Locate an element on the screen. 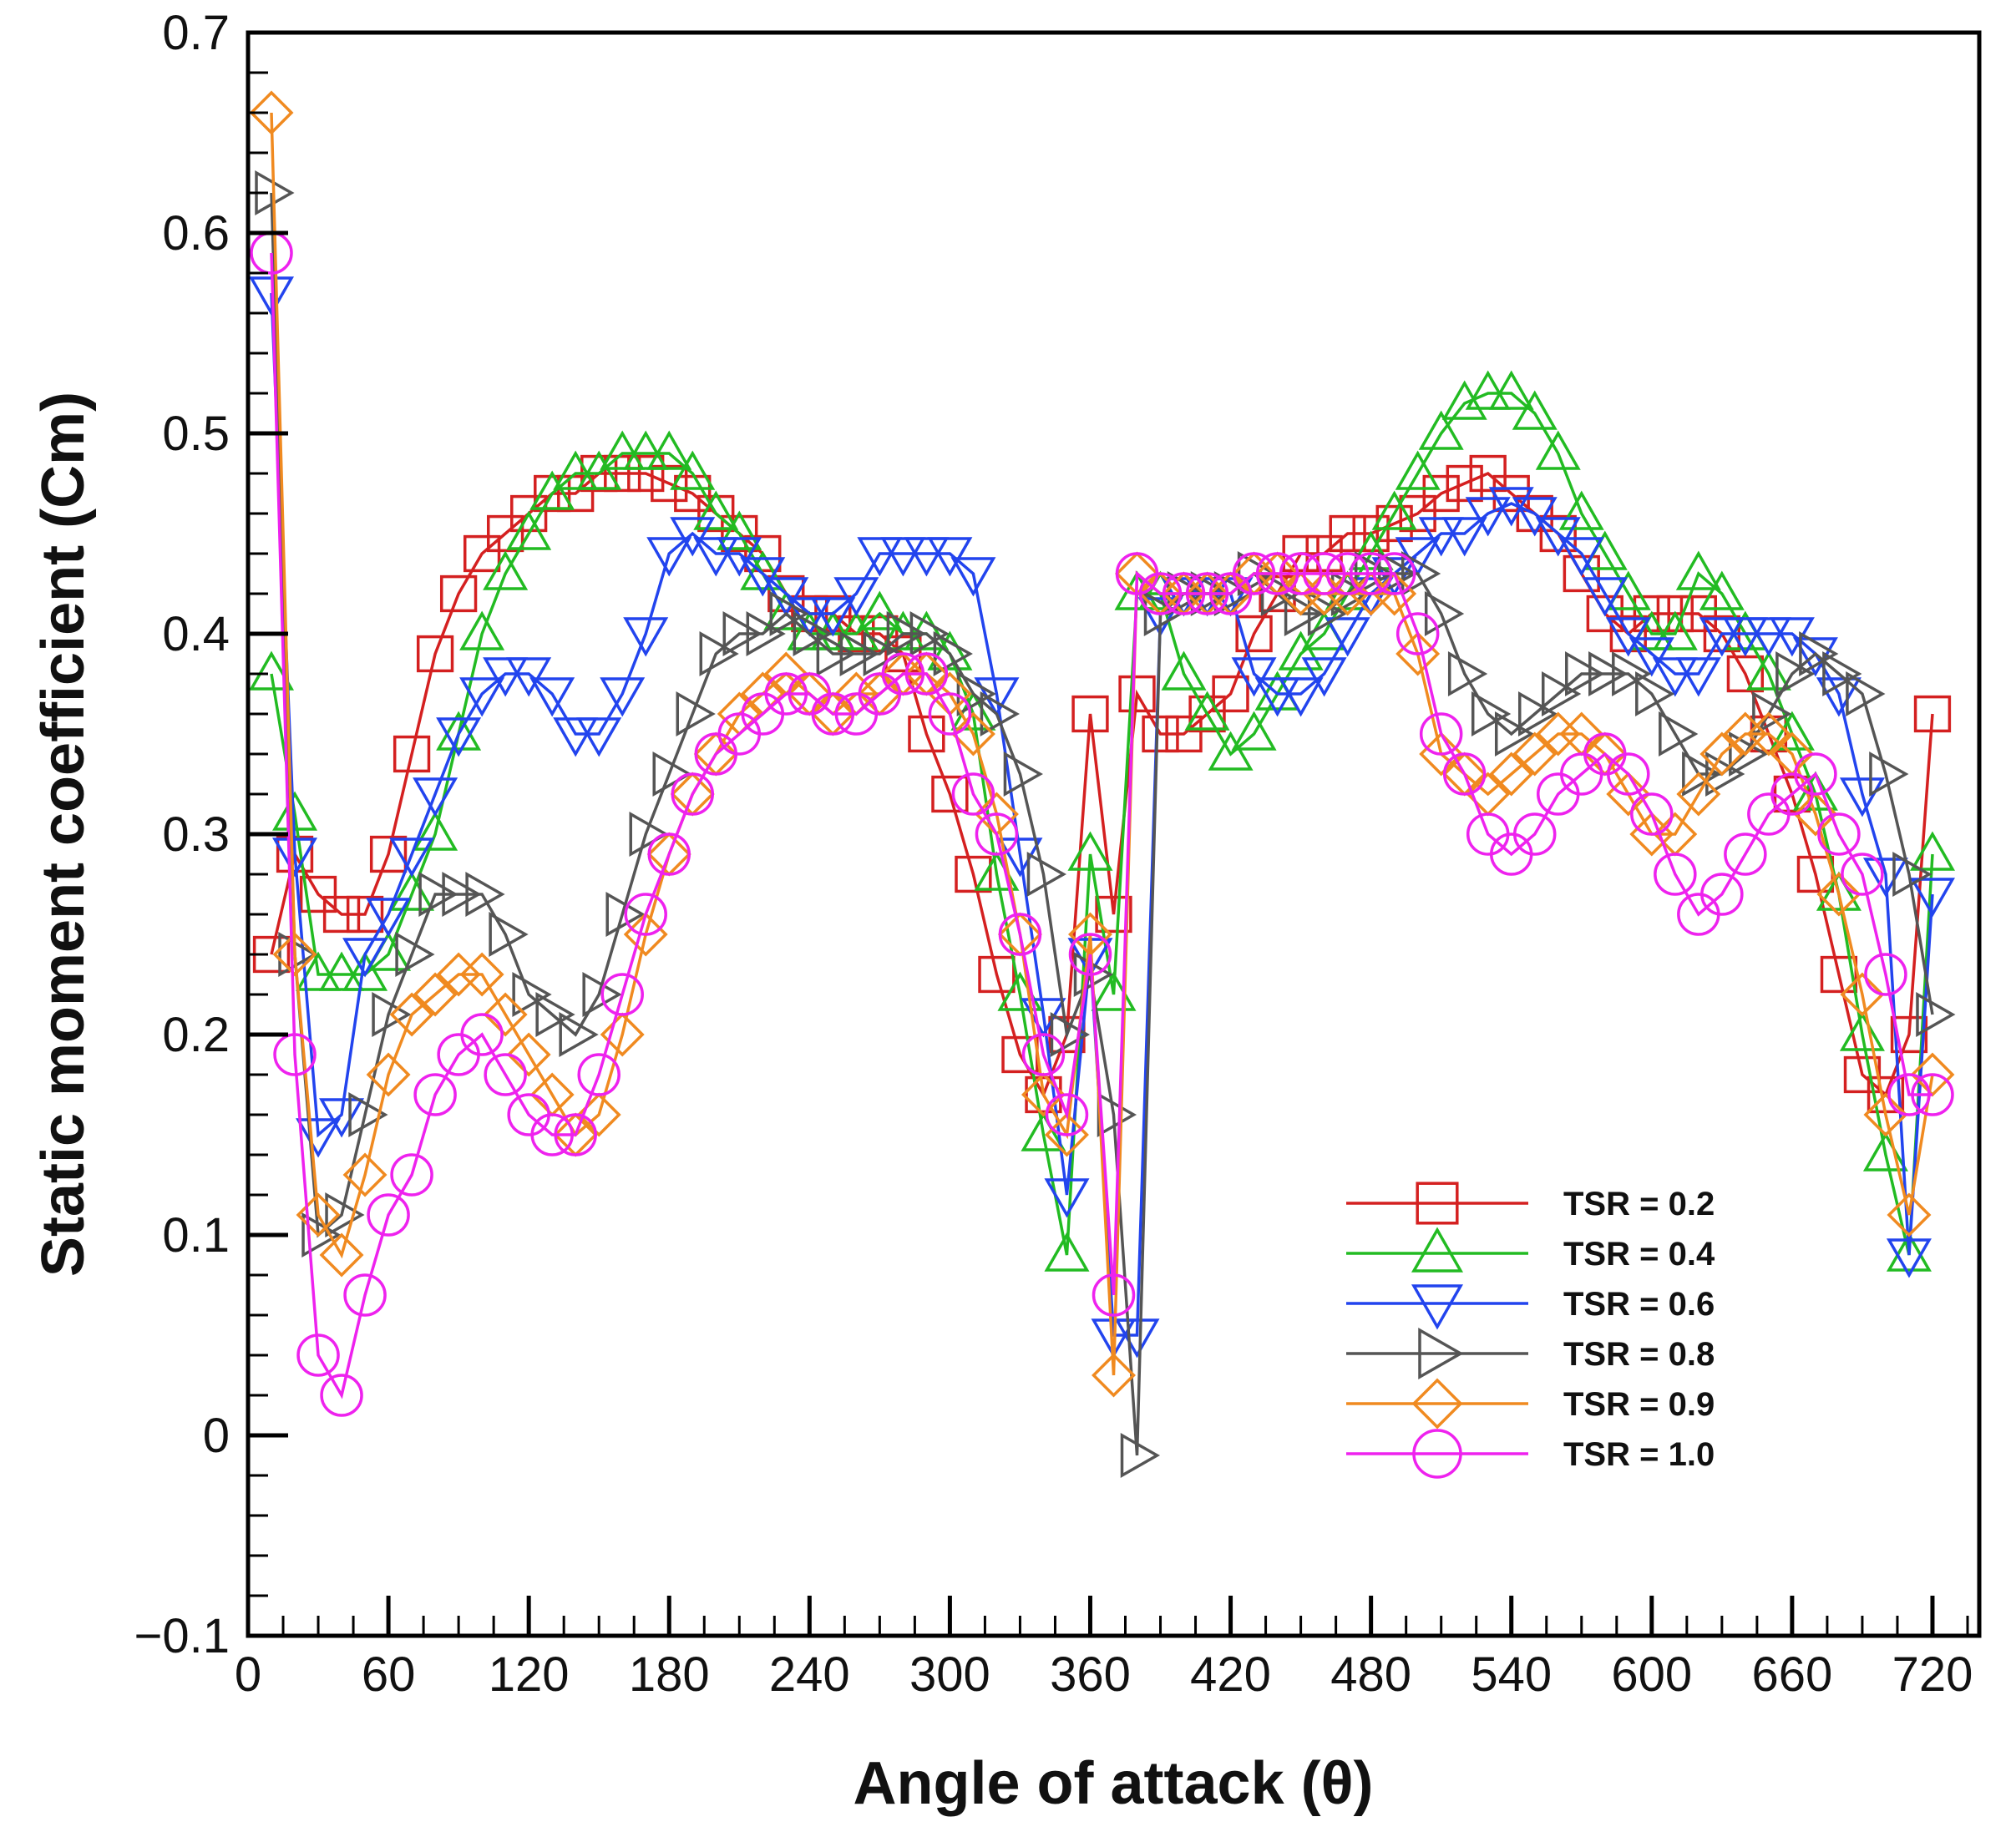  x-tick-label: 480 is located at coordinates (1370, 1674).